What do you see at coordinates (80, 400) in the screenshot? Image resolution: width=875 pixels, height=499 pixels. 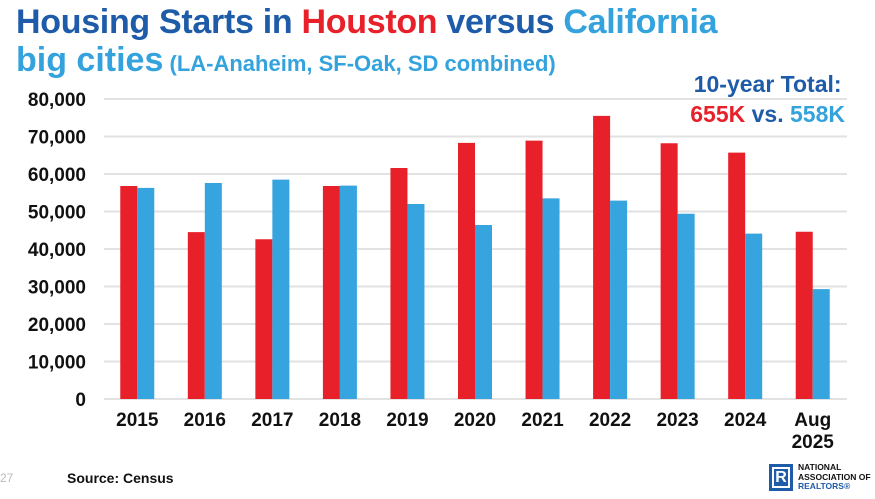 I see `y-tick-label: 0` at bounding box center [80, 400].